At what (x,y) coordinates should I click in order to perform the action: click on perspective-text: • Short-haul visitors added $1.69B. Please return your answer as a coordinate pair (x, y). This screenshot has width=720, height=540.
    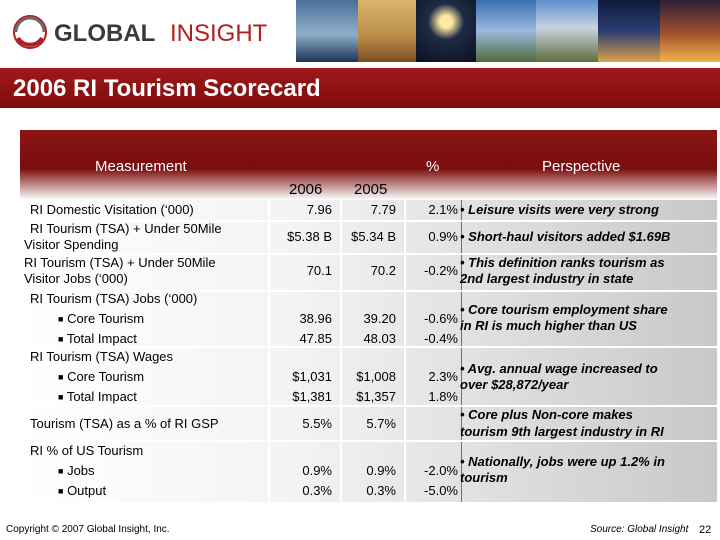
    Looking at the image, I should click on (565, 236).